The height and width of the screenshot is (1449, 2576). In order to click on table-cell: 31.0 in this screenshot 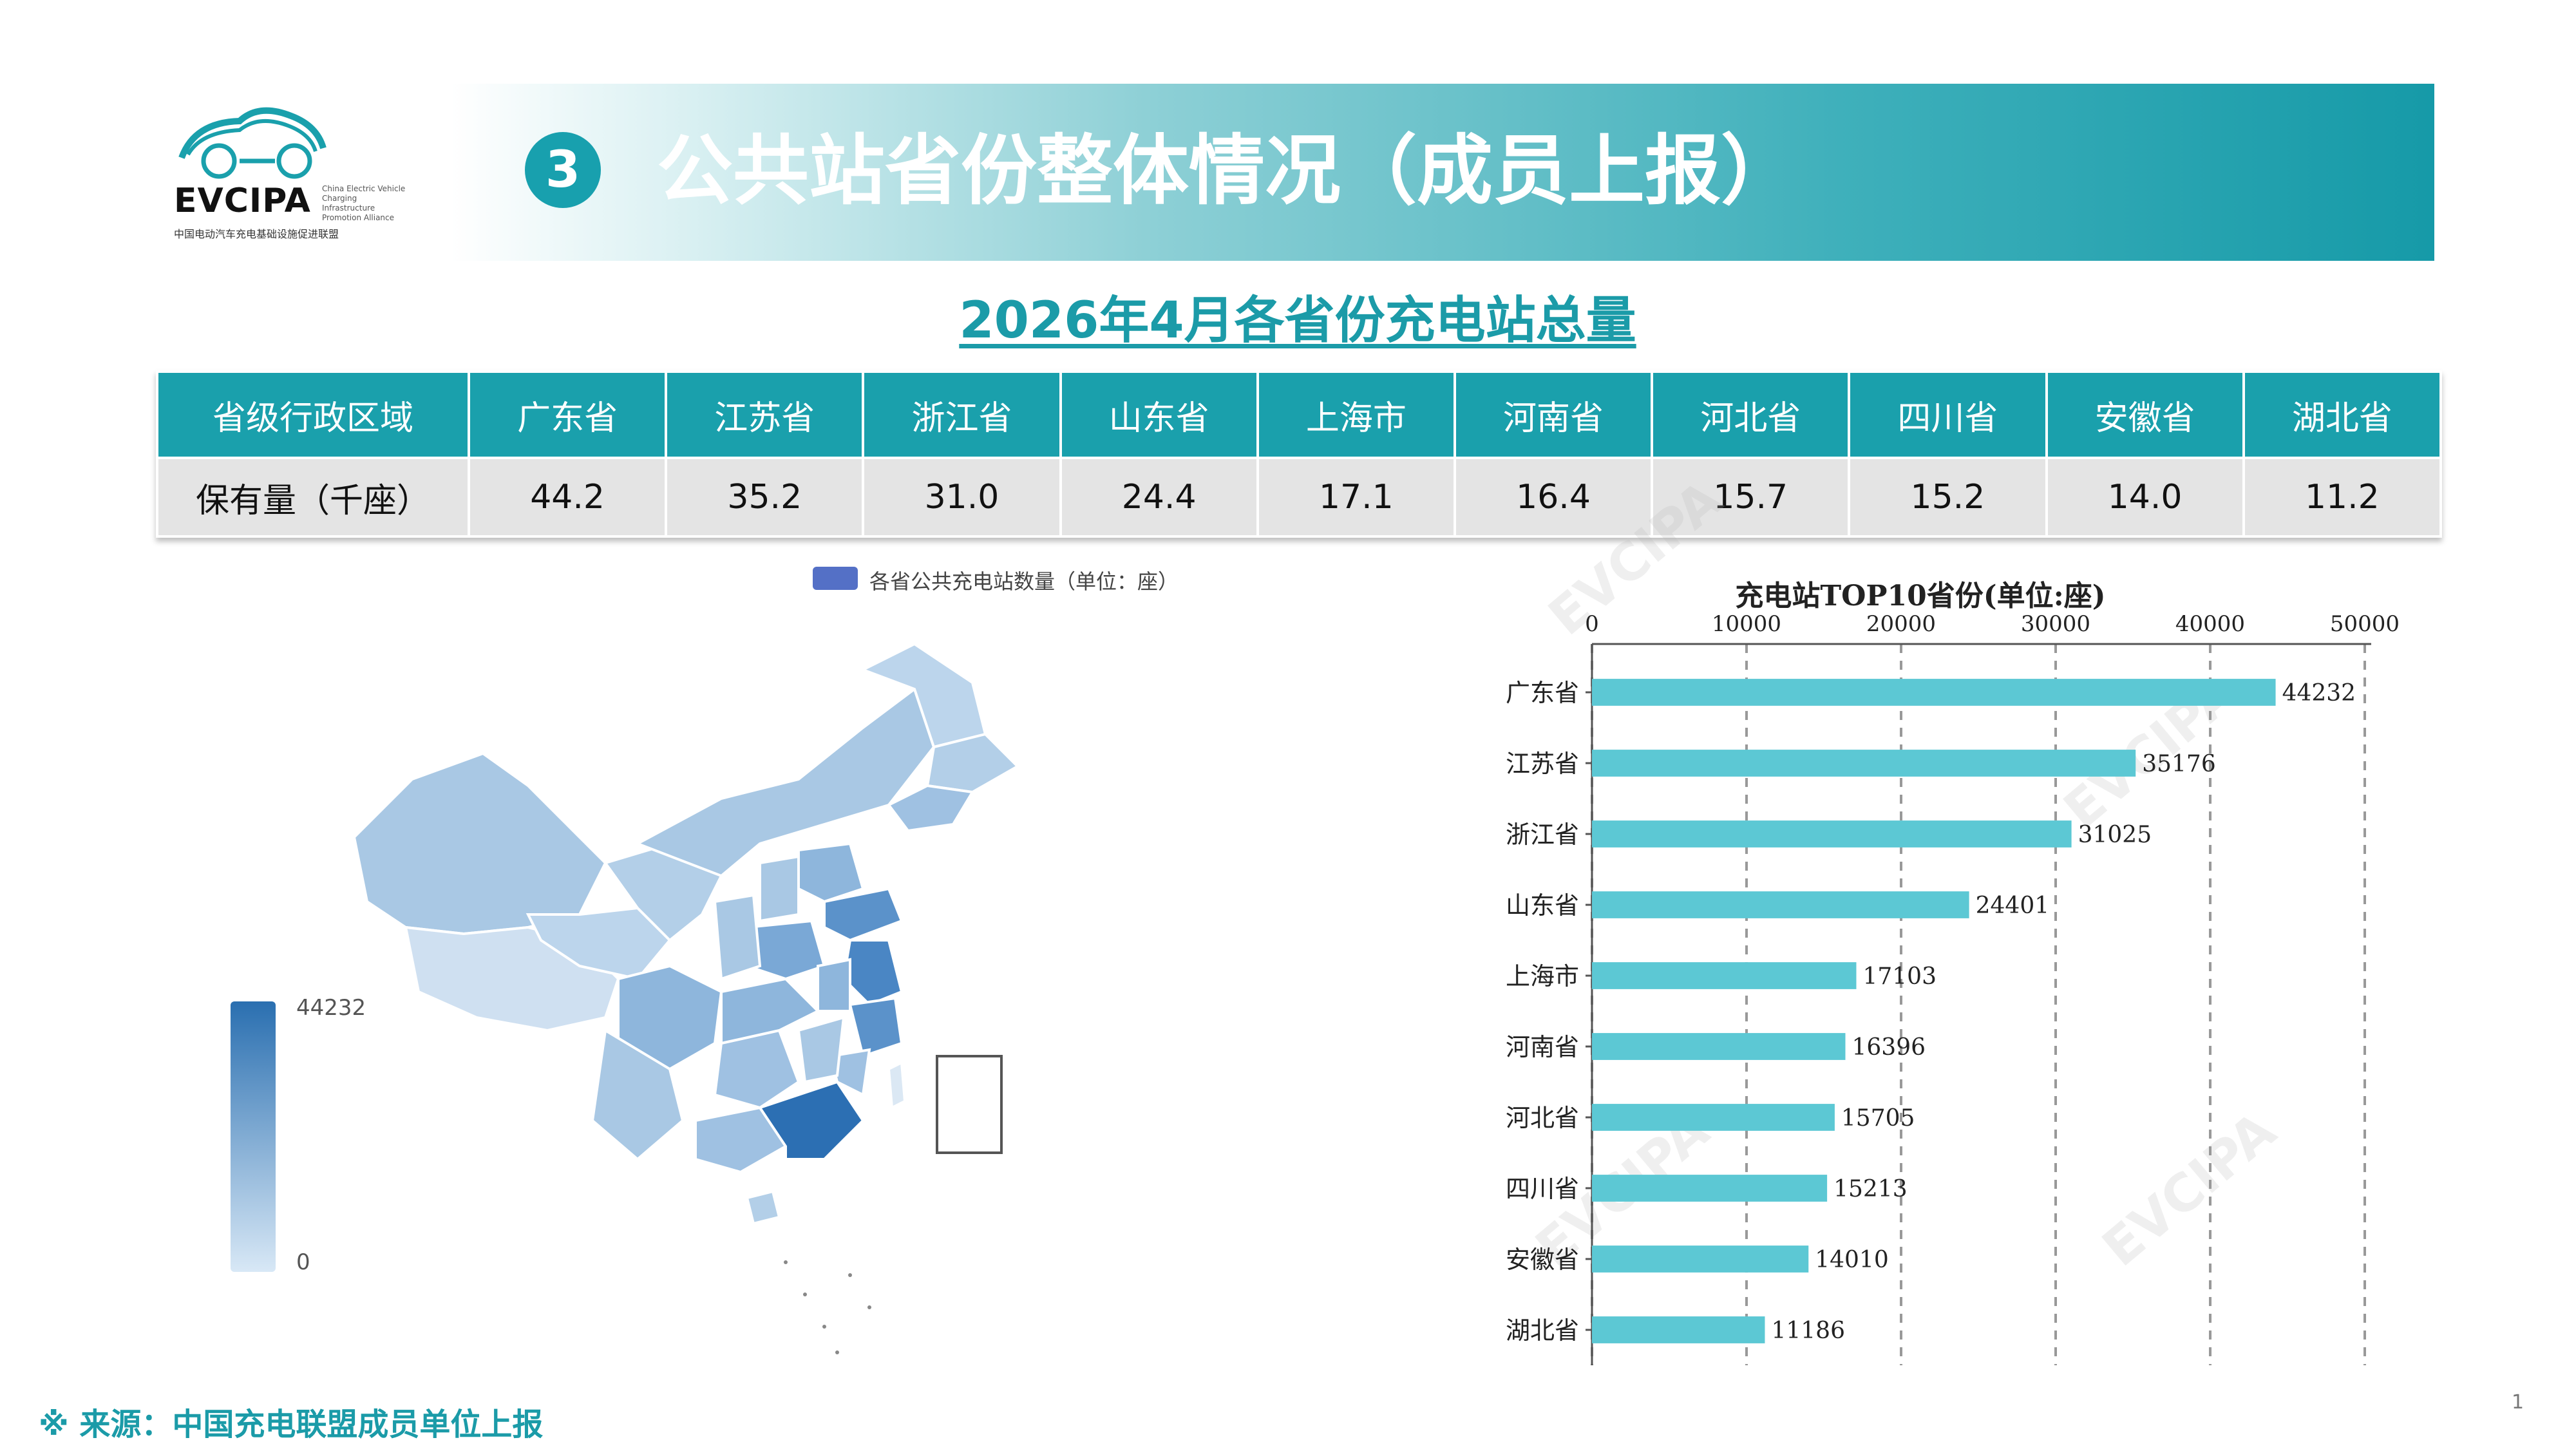, I will do `click(962, 497)`.